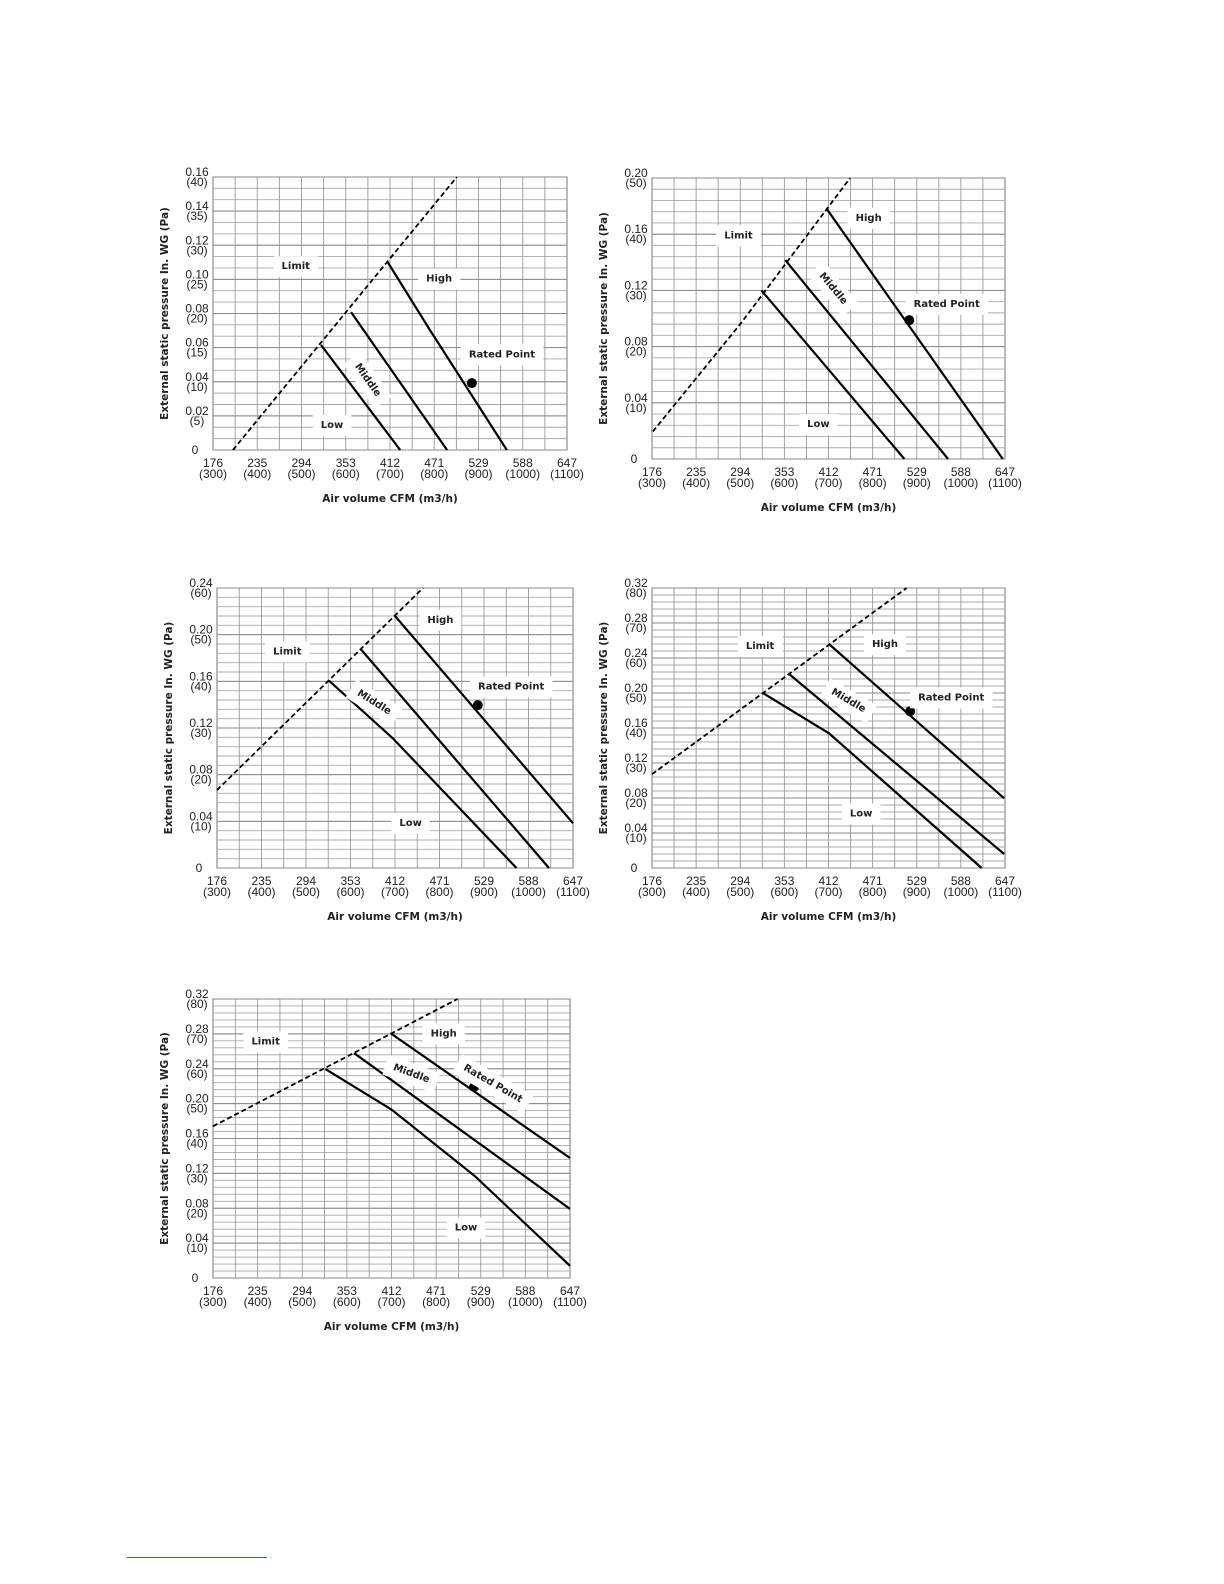 The height and width of the screenshot is (1584, 1224). I want to click on x-tick-label-m3h: (300), so click(652, 892).